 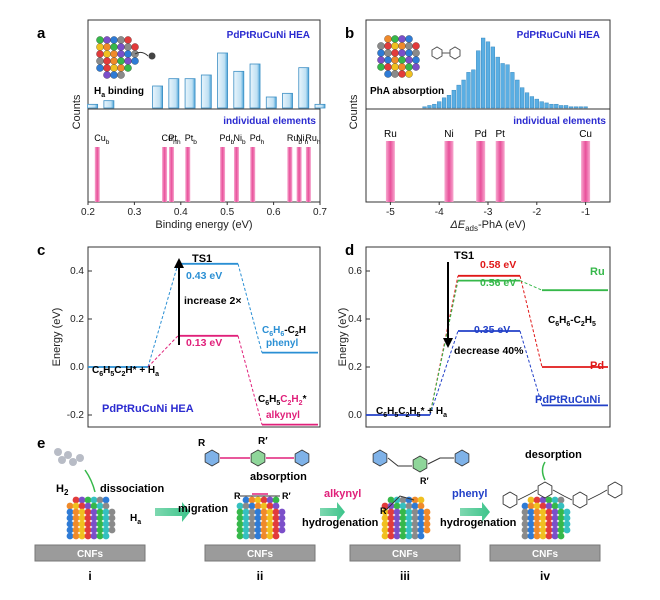 I want to click on cnf-support, so click(x=90, y=553).